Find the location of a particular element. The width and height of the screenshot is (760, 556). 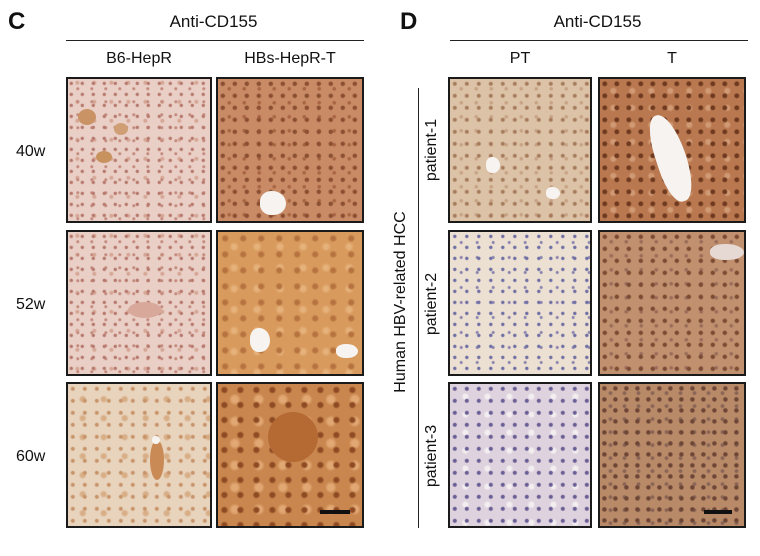

panel-c-header-rule is located at coordinates (215, 41).